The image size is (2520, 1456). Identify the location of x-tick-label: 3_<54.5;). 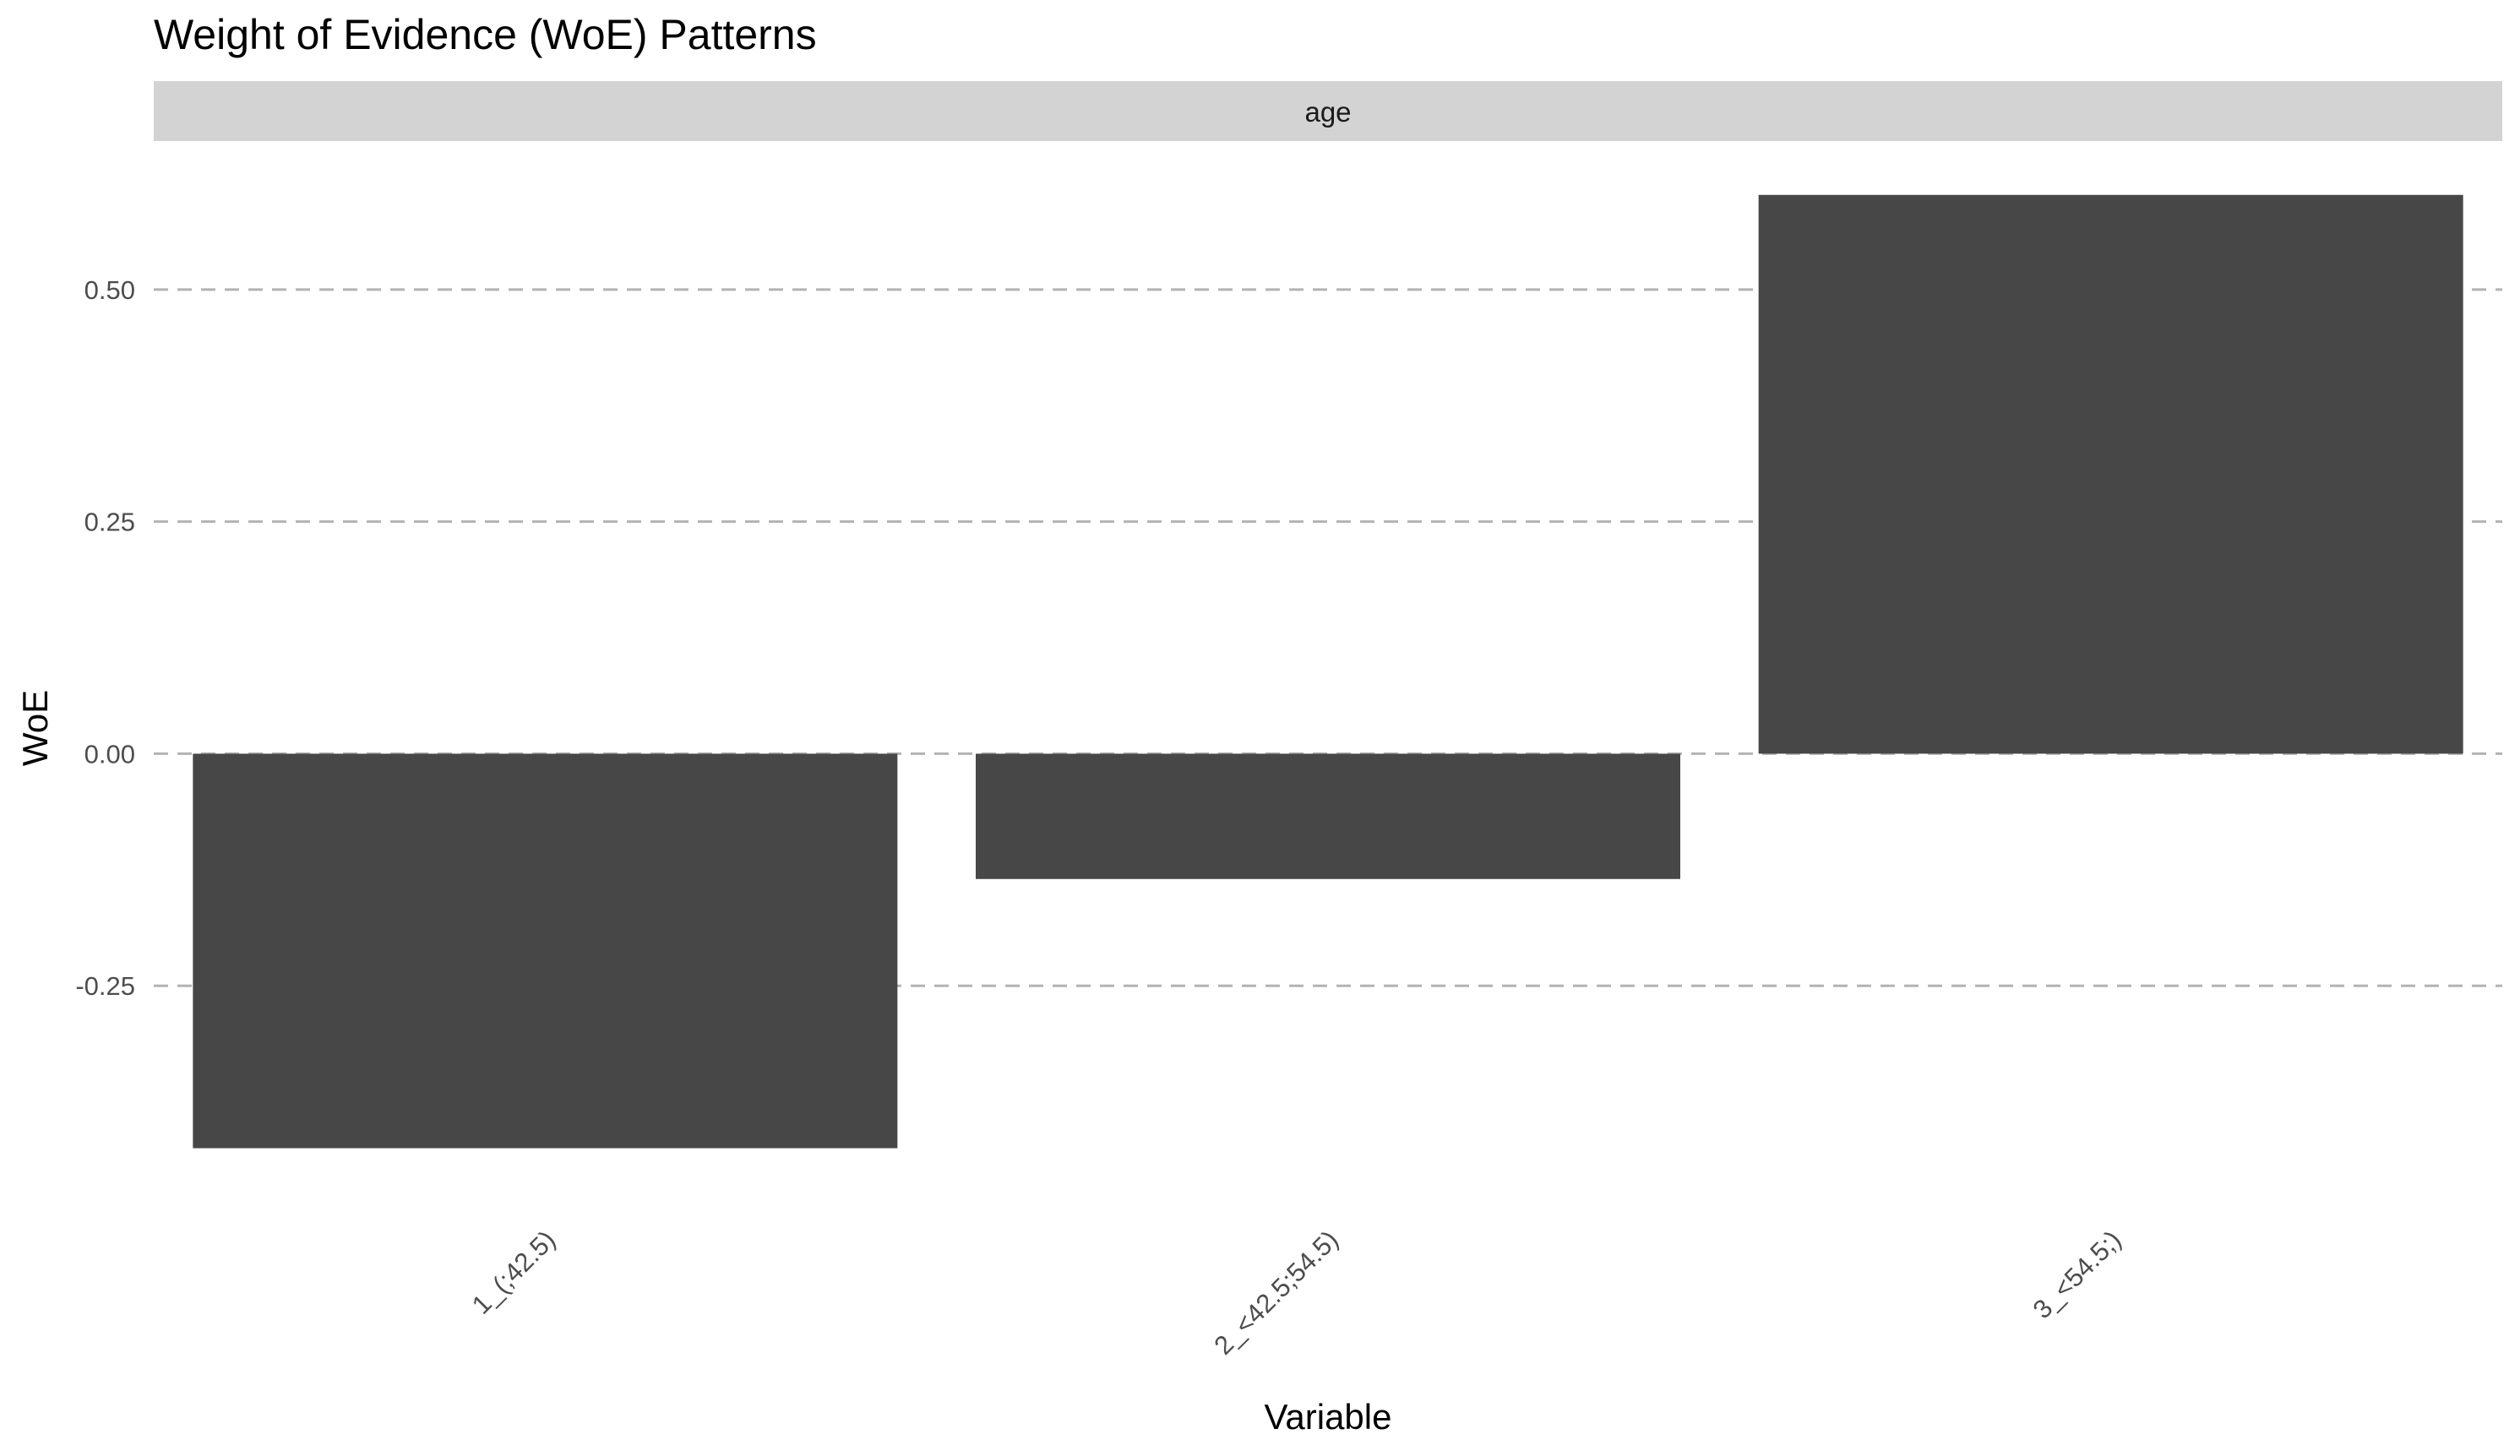
(2077, 1274).